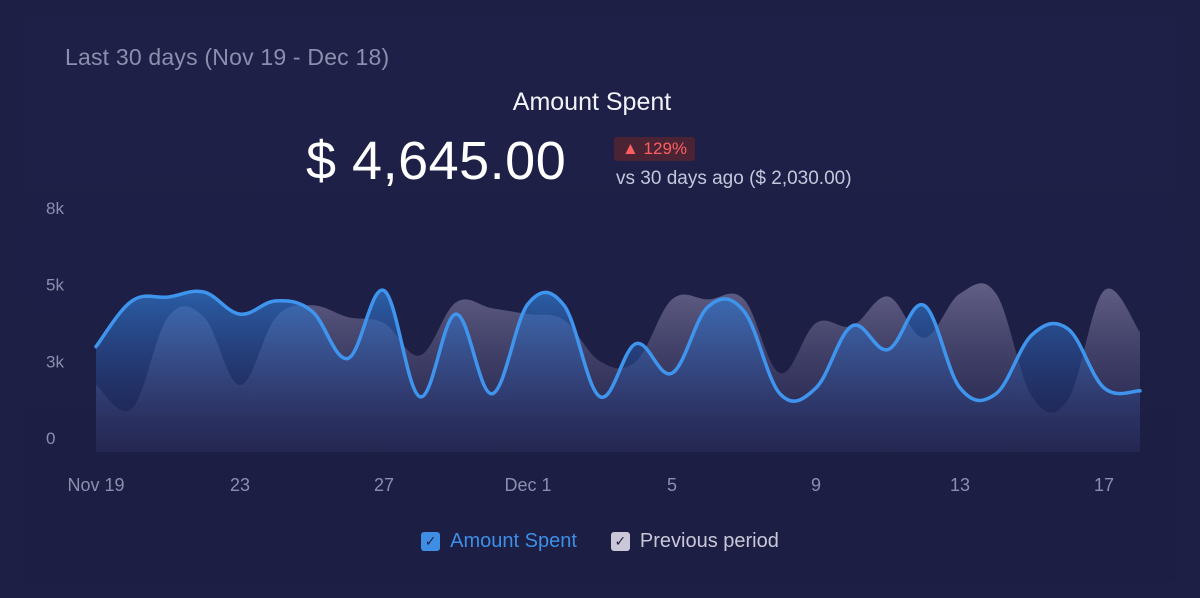  What do you see at coordinates (527, 485) in the screenshot?
I see `x-tick-label: Dec 1` at bounding box center [527, 485].